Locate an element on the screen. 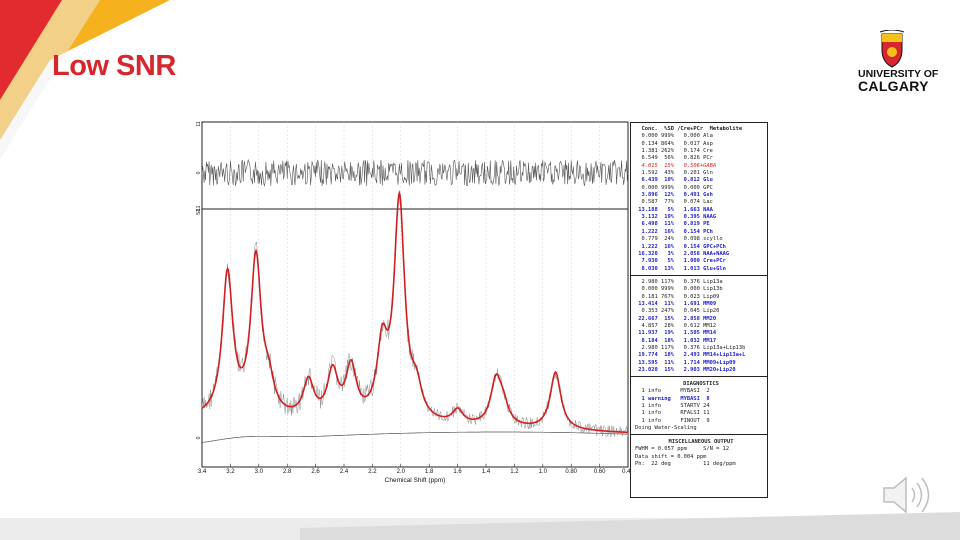 This screenshot has height=540, width=960. metabolite-row: 1.222 16% 0.154 PCh is located at coordinates (674, 231).